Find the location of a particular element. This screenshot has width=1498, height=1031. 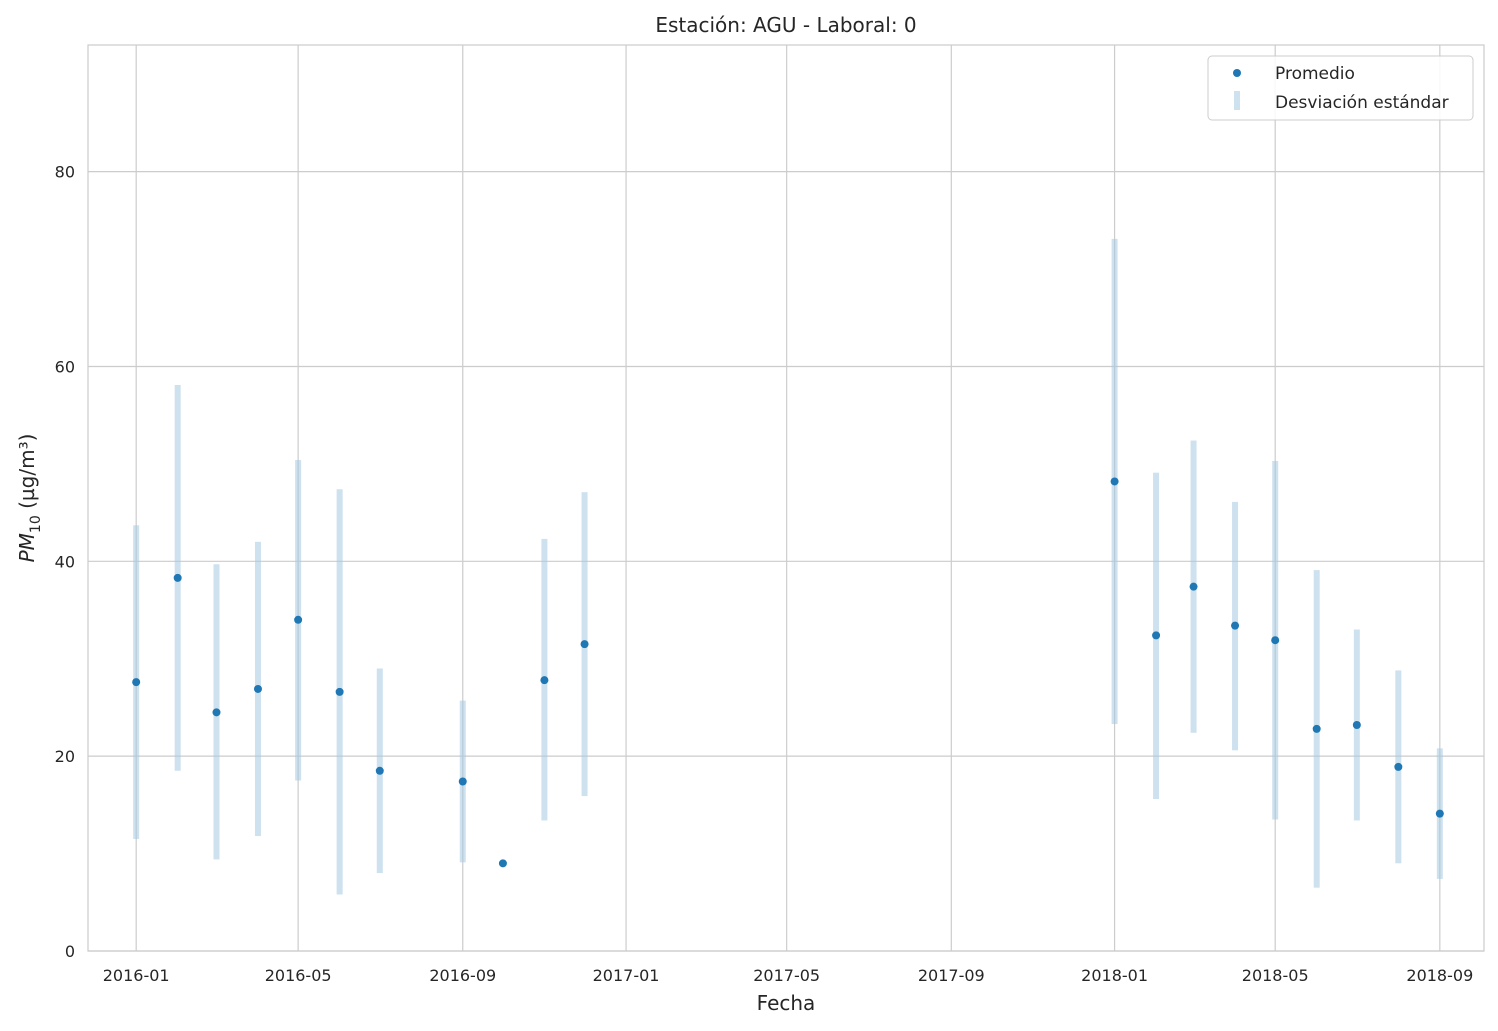

y-axis-label-main: PM is located at coordinates (27, 547).